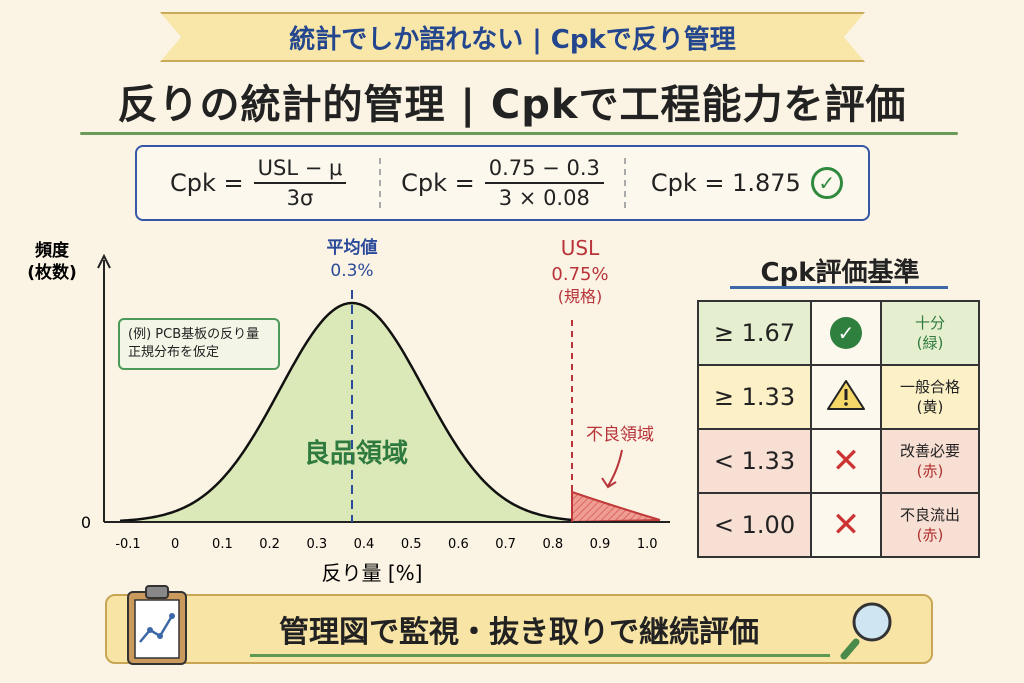 This screenshot has height=683, width=1024. What do you see at coordinates (754, 525) in the screenshot?
I see `criteria-value: < 1.00` at bounding box center [754, 525].